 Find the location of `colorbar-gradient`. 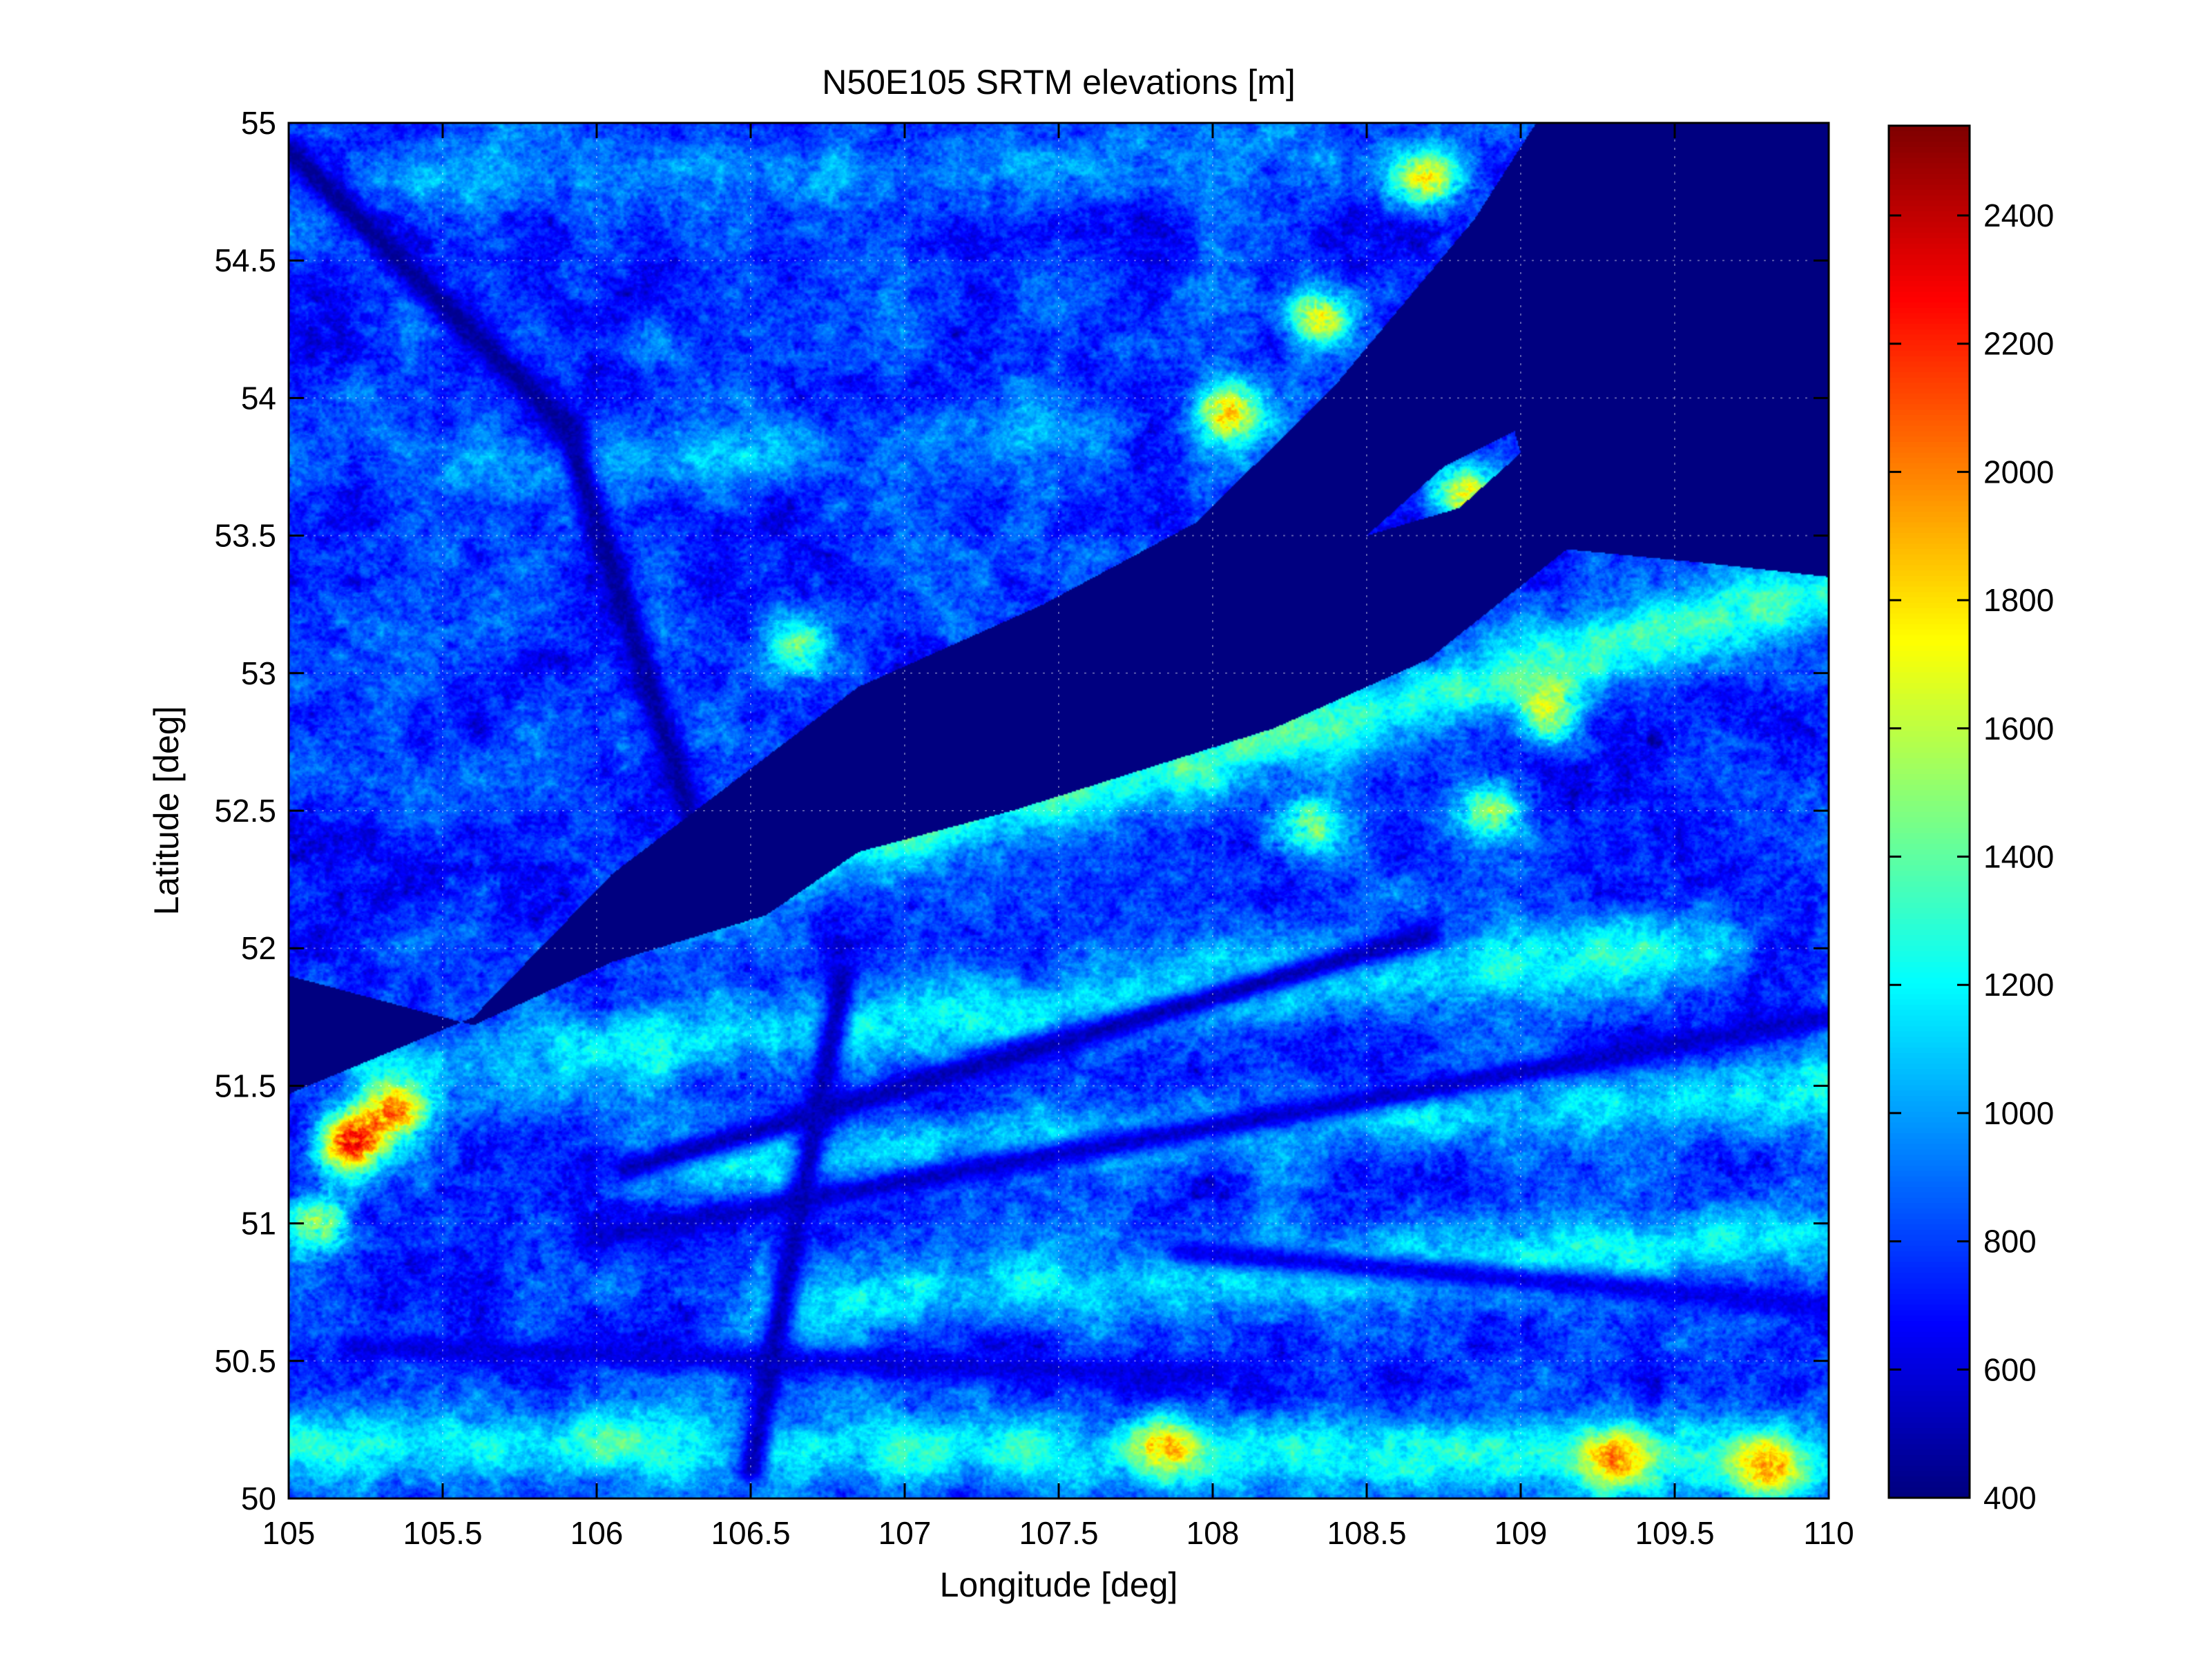

colorbar-gradient is located at coordinates (1929, 812).